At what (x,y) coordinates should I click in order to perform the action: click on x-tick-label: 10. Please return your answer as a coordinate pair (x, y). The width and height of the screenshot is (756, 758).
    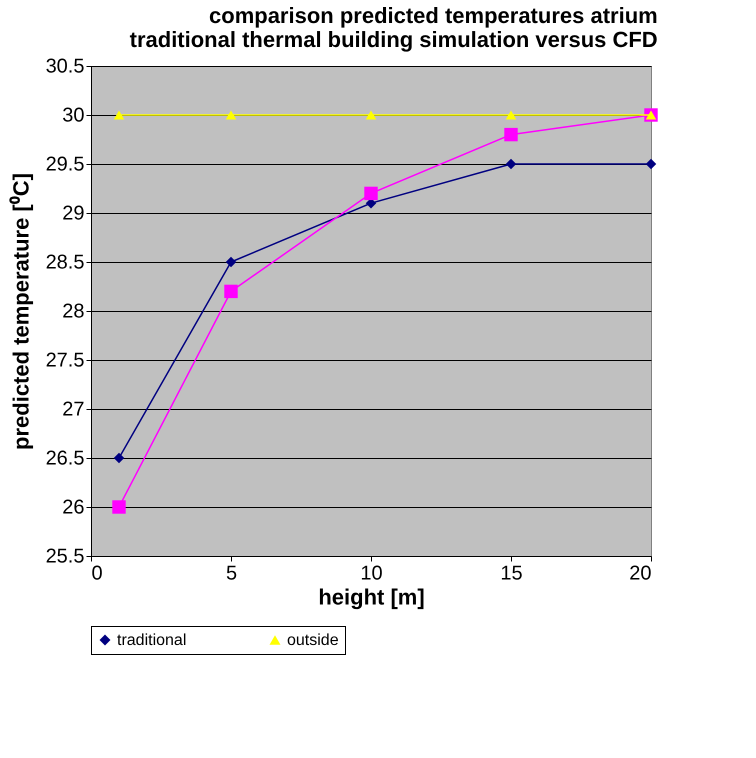
    Looking at the image, I should click on (371, 573).